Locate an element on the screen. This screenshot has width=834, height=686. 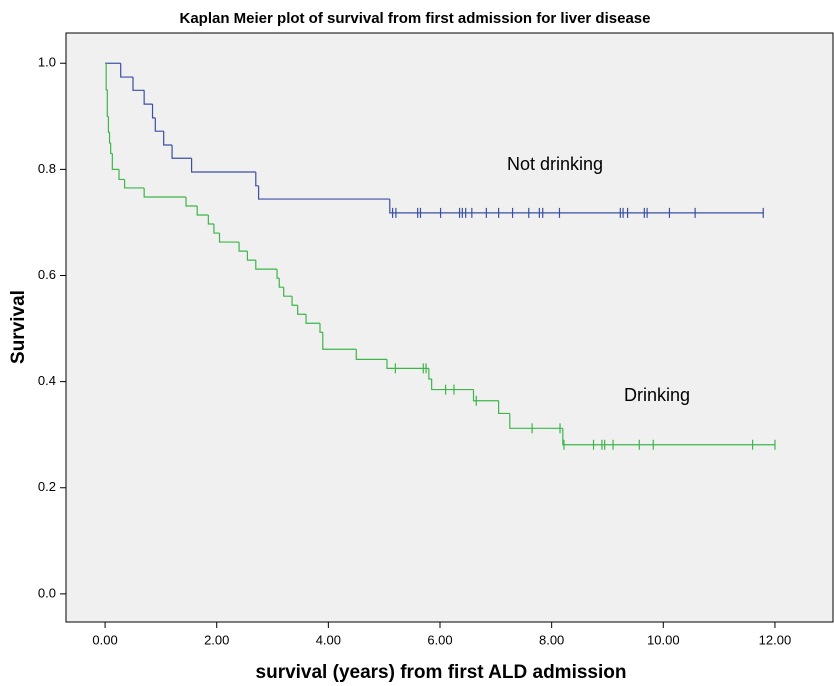
y-axis-label: Survival is located at coordinates (18, 327).